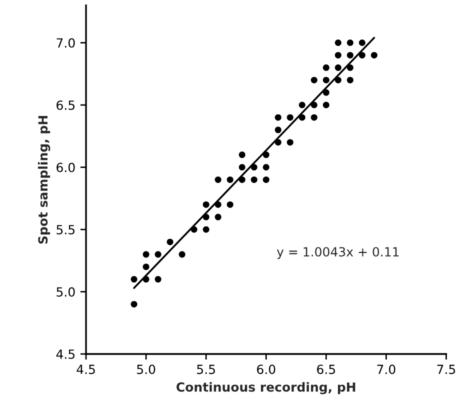 The width and height of the screenshot is (460, 415). I want to click on x-axis-title: Continuous recording, pH, so click(266, 388).